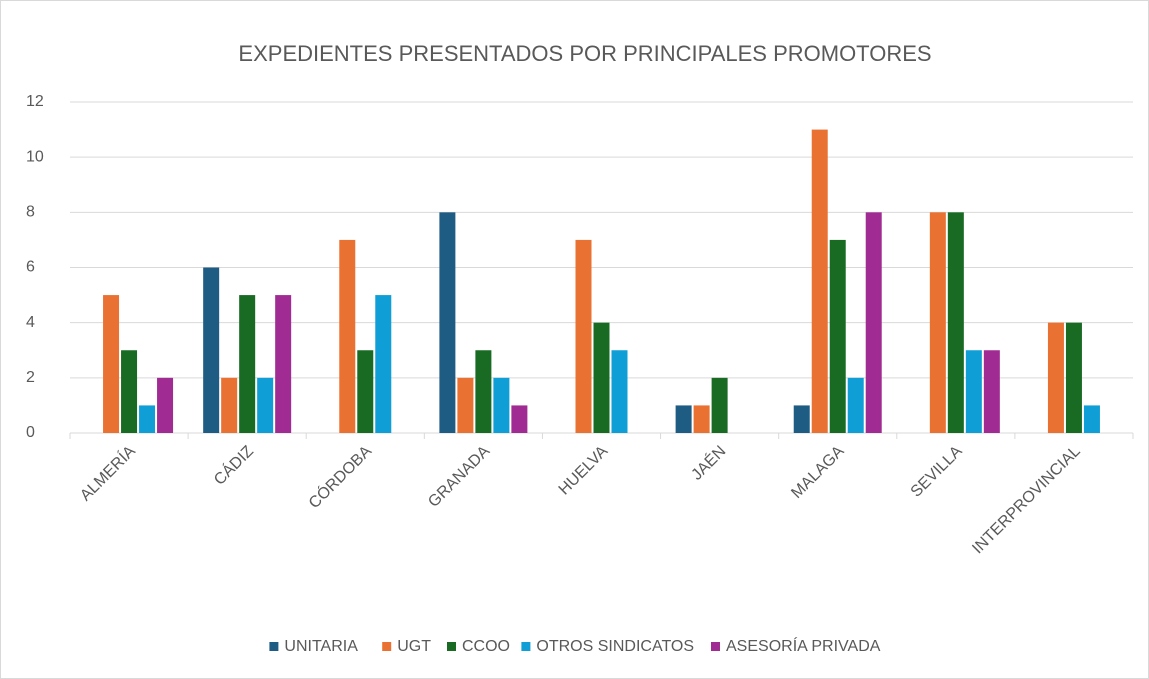 This screenshot has width=1149, height=679. What do you see at coordinates (35, 156) in the screenshot?
I see `y-tick-label: 10` at bounding box center [35, 156].